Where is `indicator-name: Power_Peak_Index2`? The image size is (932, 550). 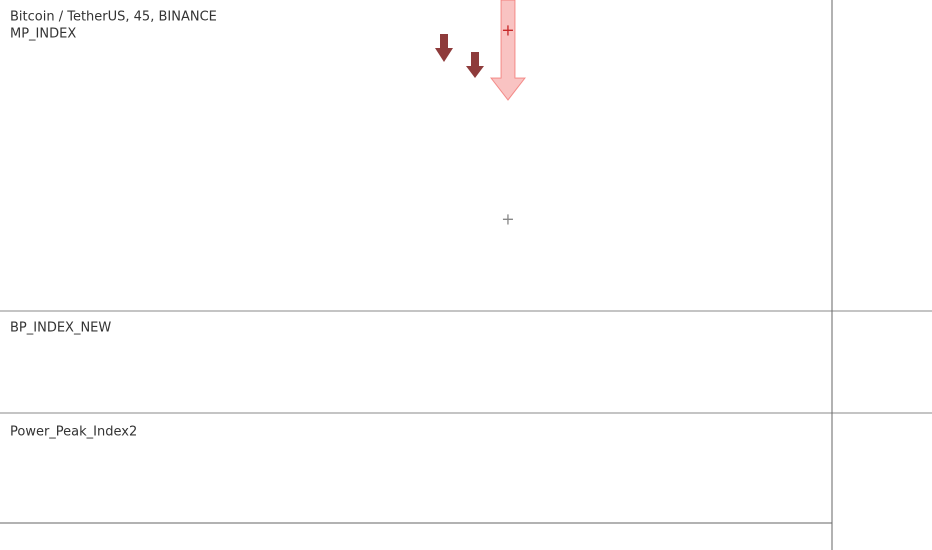 indicator-name: Power_Peak_Index2 is located at coordinates (73, 432).